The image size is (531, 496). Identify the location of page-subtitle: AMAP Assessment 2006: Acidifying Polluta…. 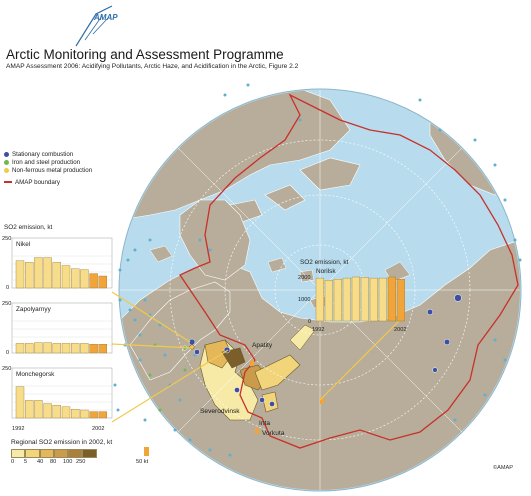
(152, 66).